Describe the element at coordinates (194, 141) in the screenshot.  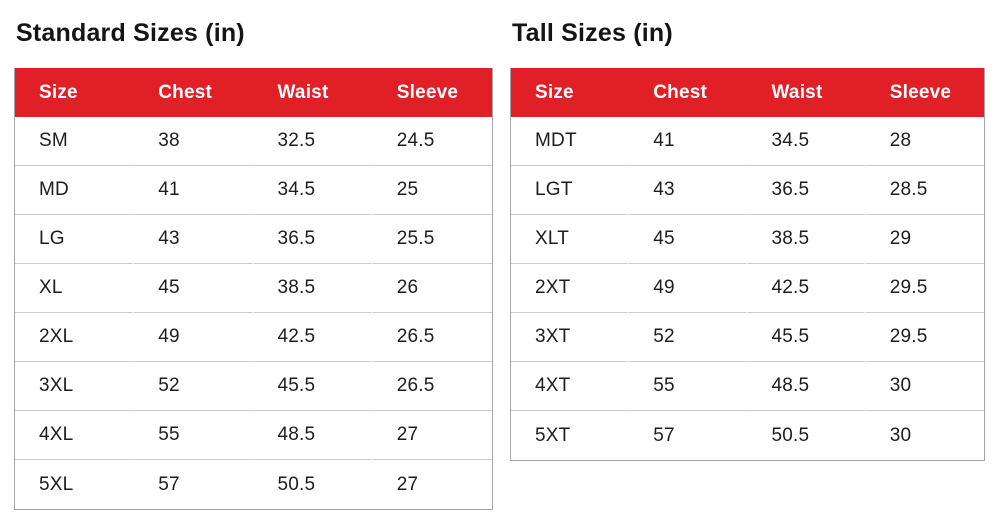
I see `measurement-cell: 38` at that location.